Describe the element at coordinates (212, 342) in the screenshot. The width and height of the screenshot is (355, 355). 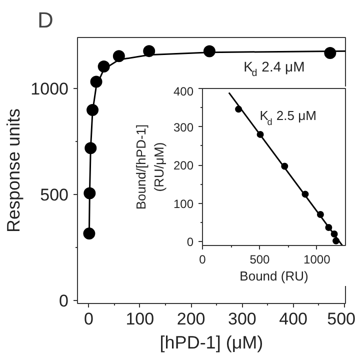
I see `x-axis-title: [hPD-1] (μM)` at that location.